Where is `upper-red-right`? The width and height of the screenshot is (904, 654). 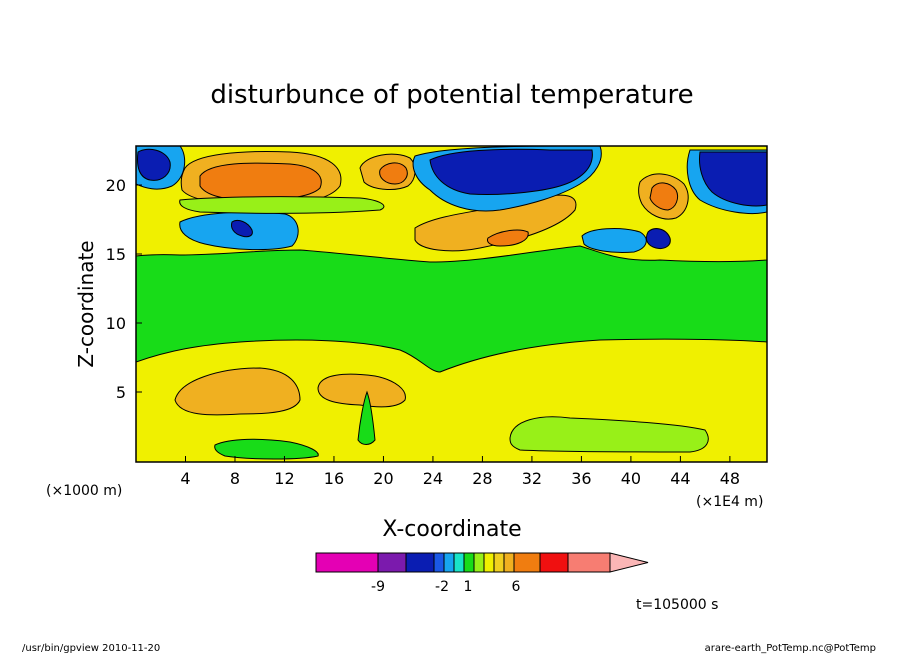
upper-red-right is located at coordinates (664, 196).